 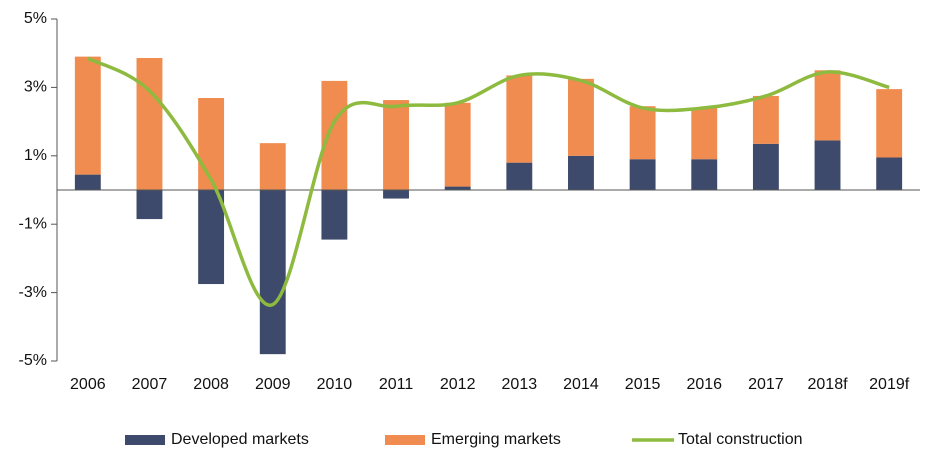 What do you see at coordinates (643, 384) in the screenshot?
I see `x-tick-label: 2015` at bounding box center [643, 384].